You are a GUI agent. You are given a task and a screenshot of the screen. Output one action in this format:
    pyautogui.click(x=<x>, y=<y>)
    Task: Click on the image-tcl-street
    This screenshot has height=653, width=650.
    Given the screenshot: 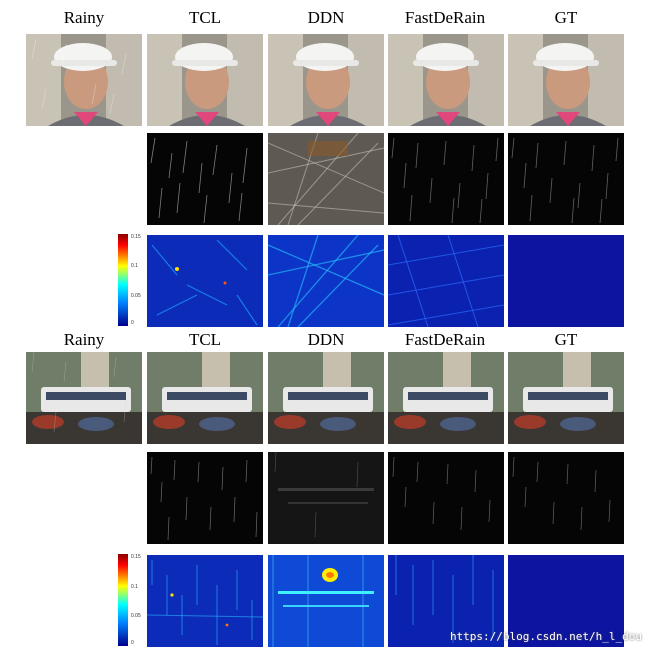 What is the action you would take?
    pyautogui.click(x=205, y=398)
    